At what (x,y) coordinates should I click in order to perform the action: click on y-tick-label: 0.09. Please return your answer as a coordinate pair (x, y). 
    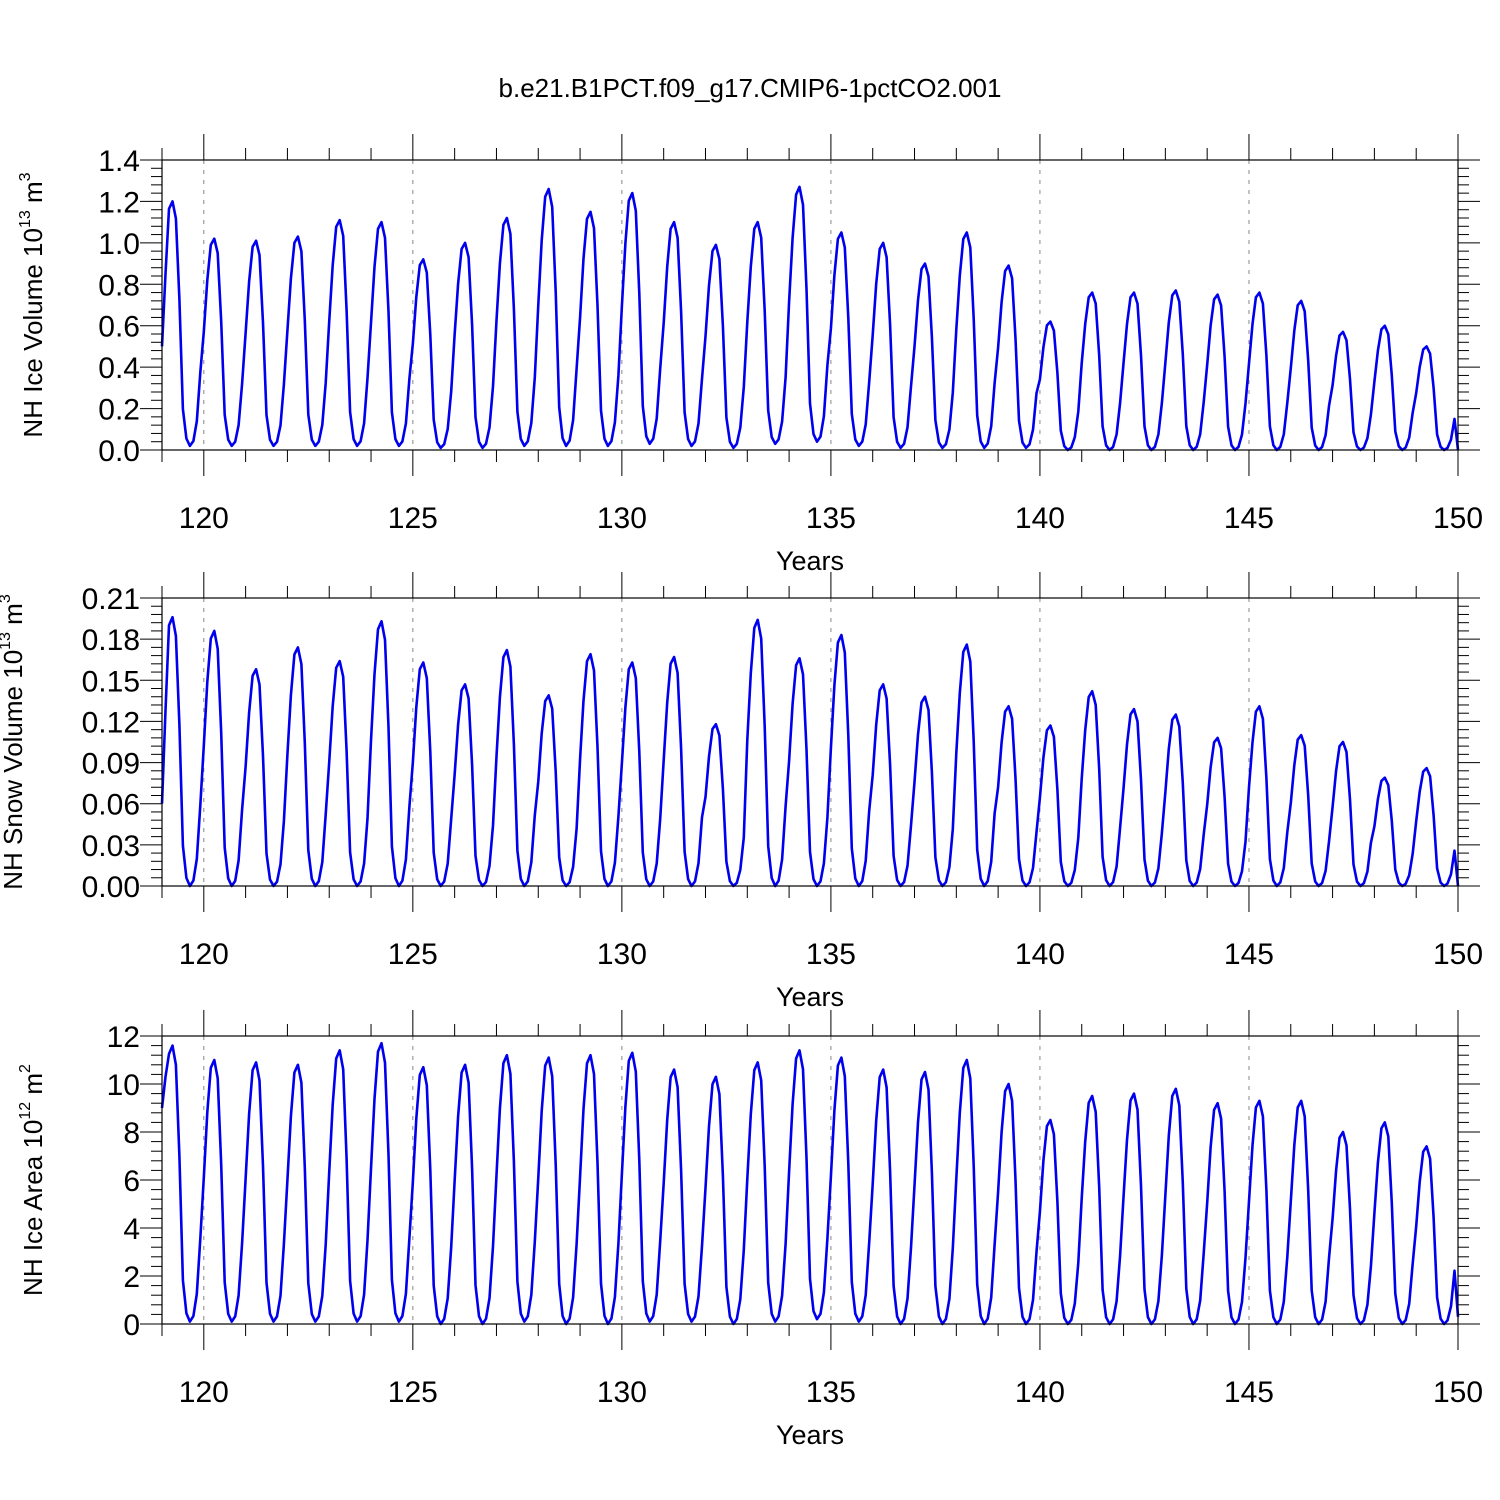
    Looking at the image, I should click on (111, 764).